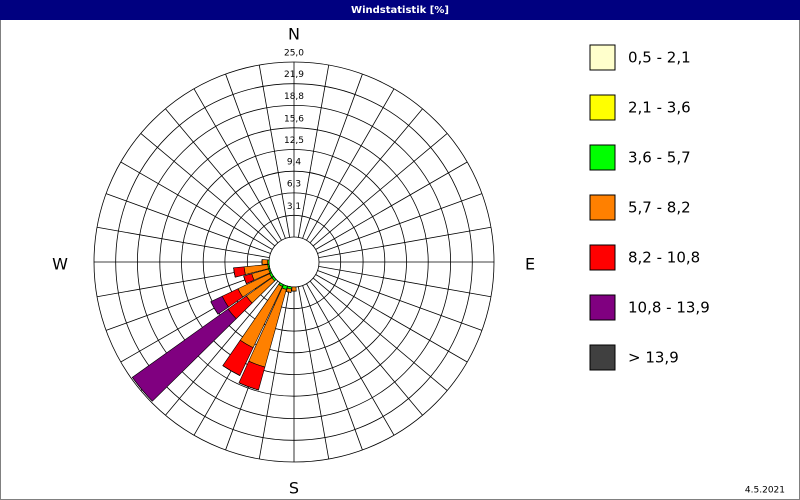 This screenshot has height=500, width=800. I want to click on legend-label: 2,1 - 3,6, so click(659, 108).